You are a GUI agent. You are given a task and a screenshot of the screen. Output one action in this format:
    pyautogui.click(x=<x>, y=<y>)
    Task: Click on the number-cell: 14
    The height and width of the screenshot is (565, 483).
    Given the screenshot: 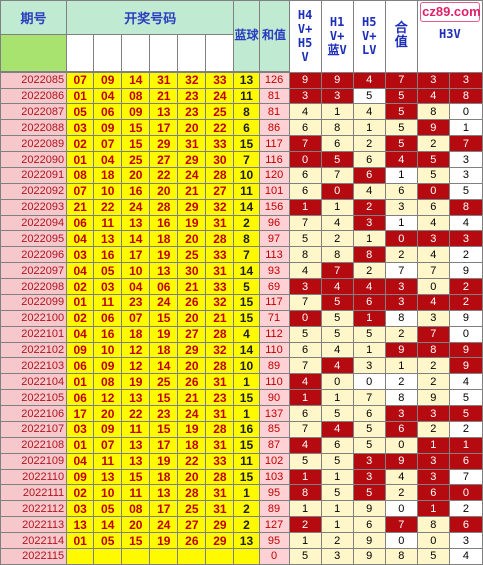 What is the action you would take?
    pyautogui.click(x=136, y=239)
    